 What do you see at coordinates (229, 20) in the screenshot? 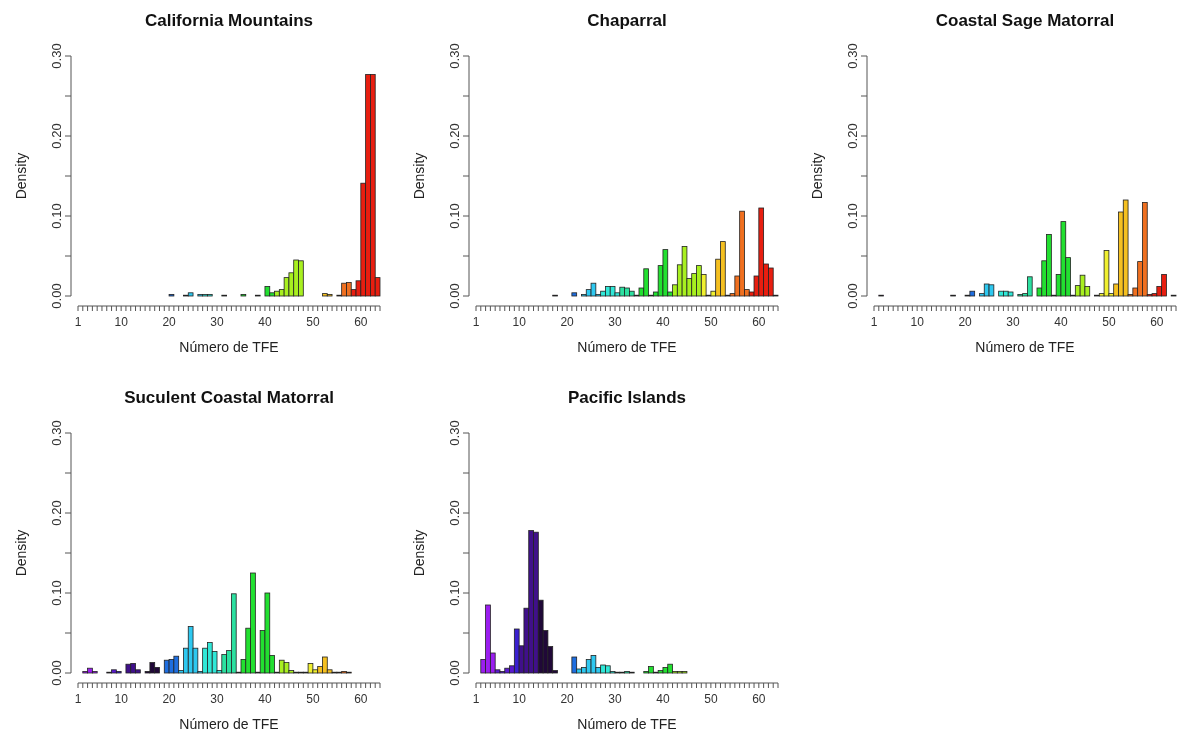
I see `chart-title: California Mountains` at bounding box center [229, 20].